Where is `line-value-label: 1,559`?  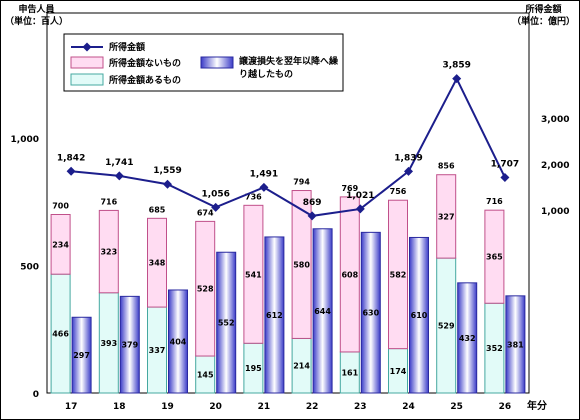
line-value-label: 1,559 is located at coordinates (167, 171).